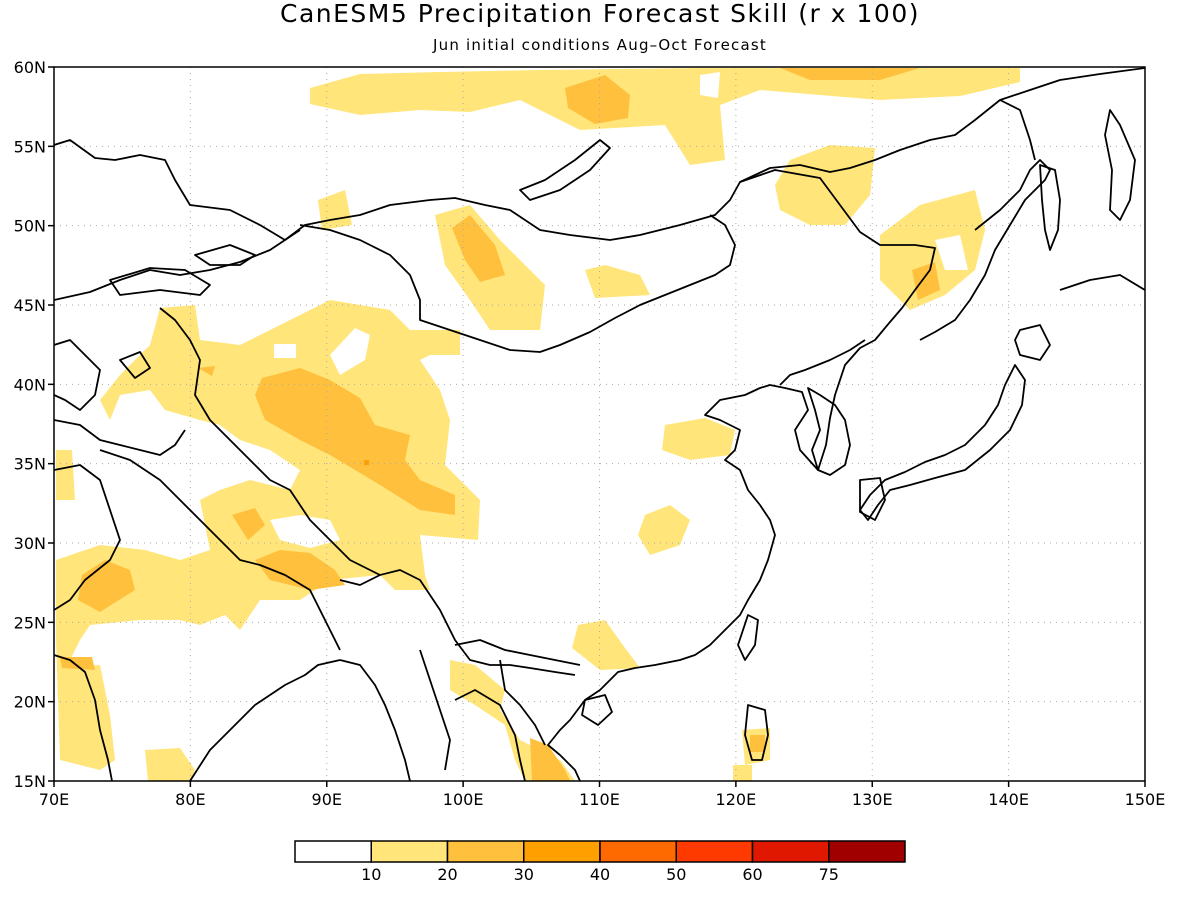 This screenshot has width=1200, height=900. I want to click on korea, so click(829, 431).